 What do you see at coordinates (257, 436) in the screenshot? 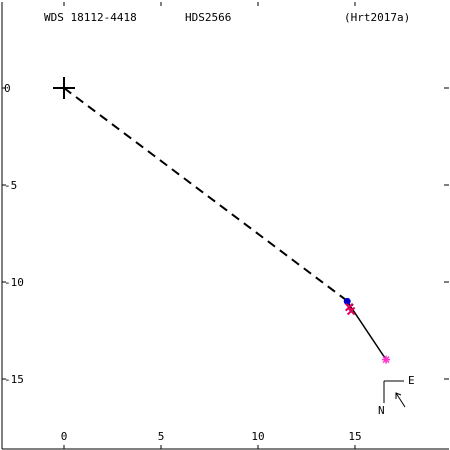
I see `x-tick-label: 10` at bounding box center [257, 436].